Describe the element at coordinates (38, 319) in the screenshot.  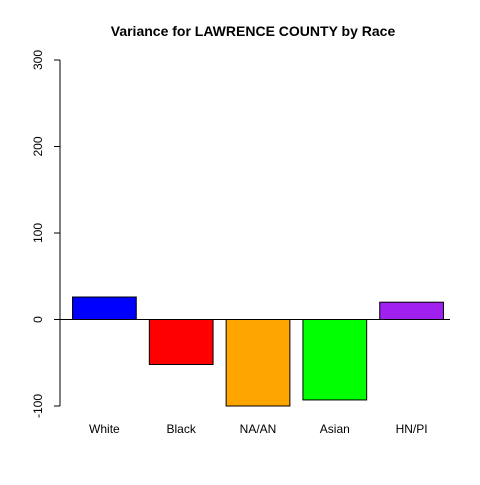
I see `y-tick-label: 0` at that location.